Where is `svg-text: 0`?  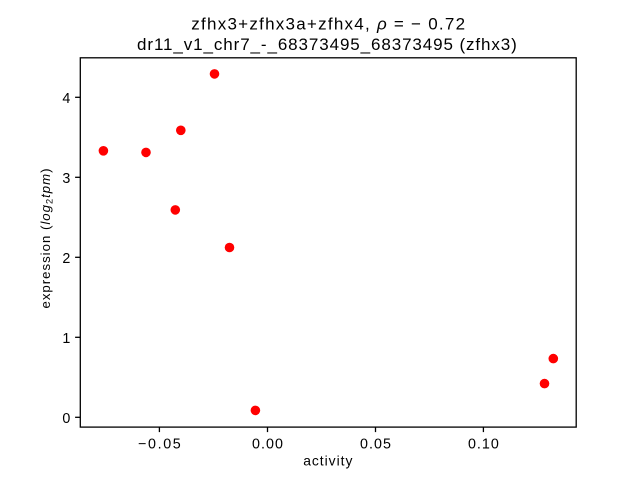 svg-text: 0 is located at coordinates (66, 419).